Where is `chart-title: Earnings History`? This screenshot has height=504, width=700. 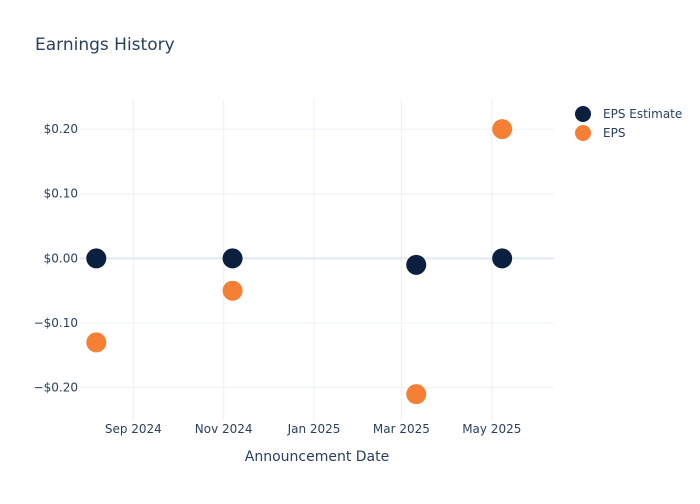 chart-title: Earnings History is located at coordinates (105, 45).